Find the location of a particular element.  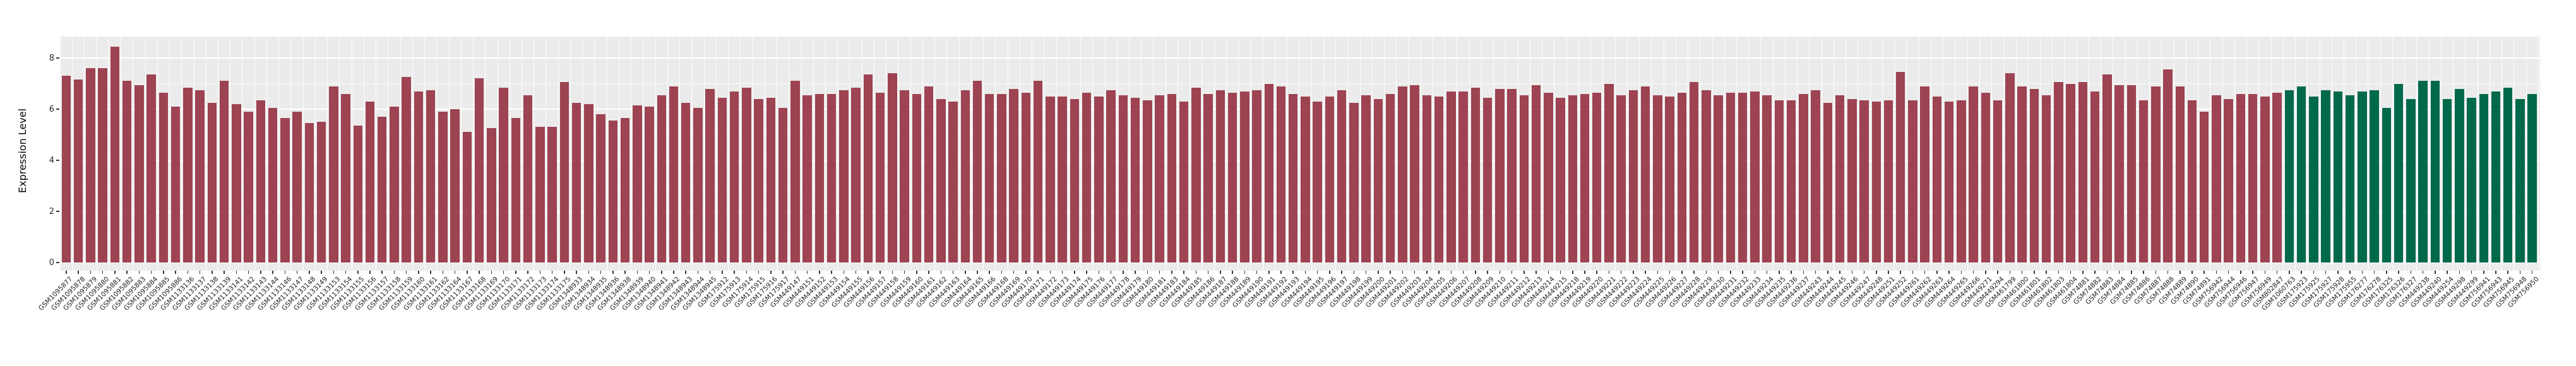

bar-GSM461801 is located at coordinates (2034, 176).